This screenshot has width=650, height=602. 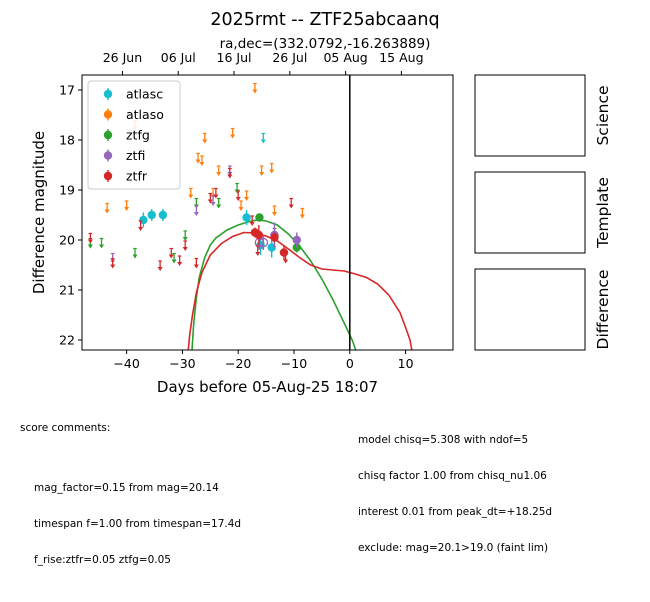 What do you see at coordinates (67, 140) in the screenshot?
I see `y-tick-label: 18` at bounding box center [67, 140].